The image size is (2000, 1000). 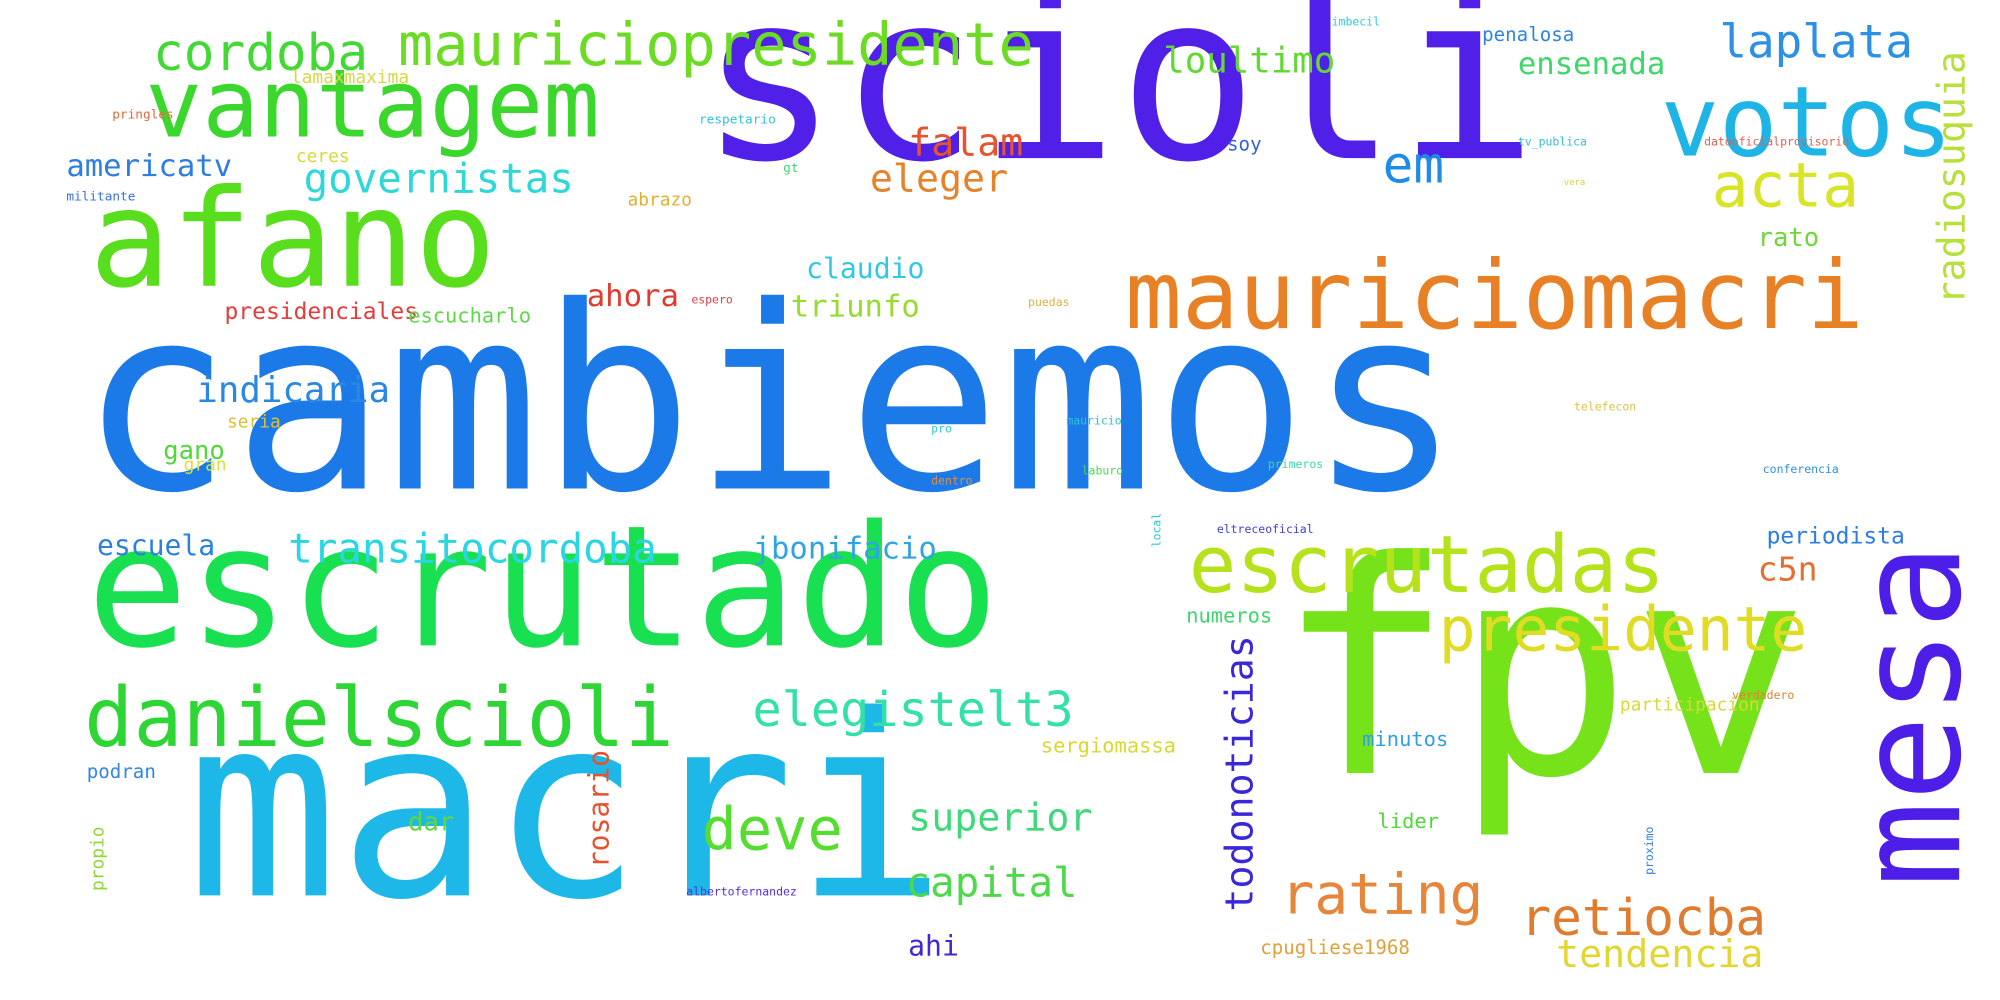 I want to click on word-abrazo: abrazo, so click(x=660, y=200).